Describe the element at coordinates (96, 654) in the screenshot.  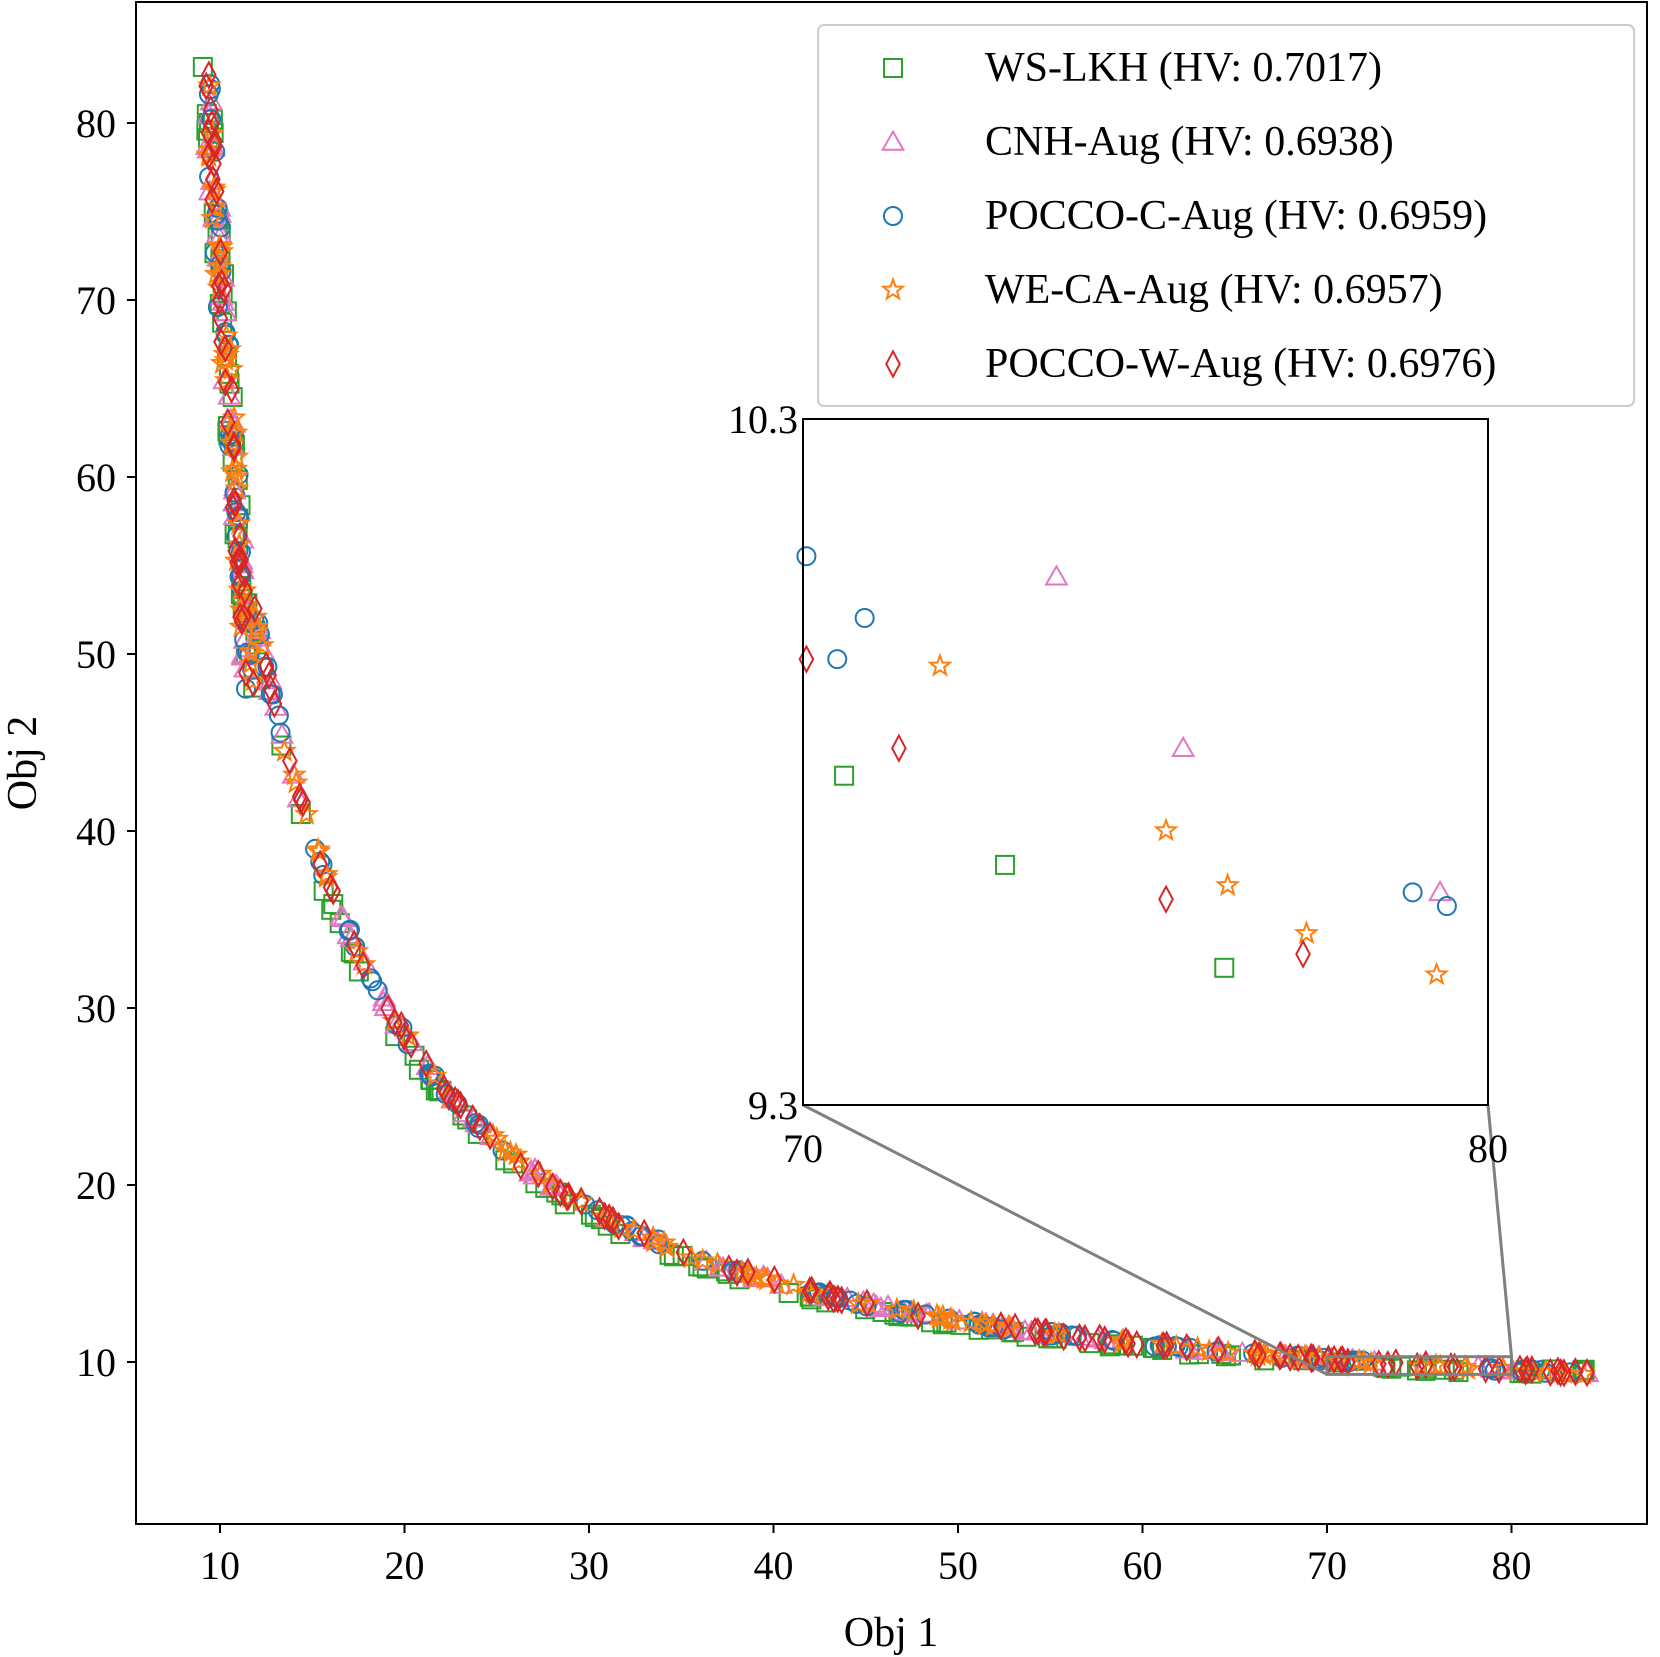
I see `y-tick-label: 50` at that location.